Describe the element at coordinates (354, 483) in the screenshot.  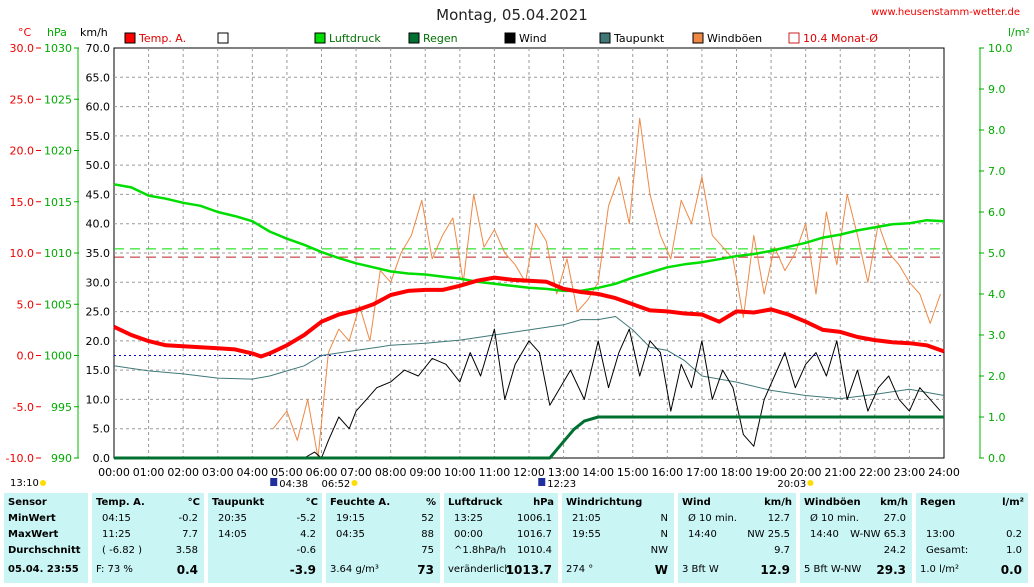
I see `moonrise-icon` at that location.